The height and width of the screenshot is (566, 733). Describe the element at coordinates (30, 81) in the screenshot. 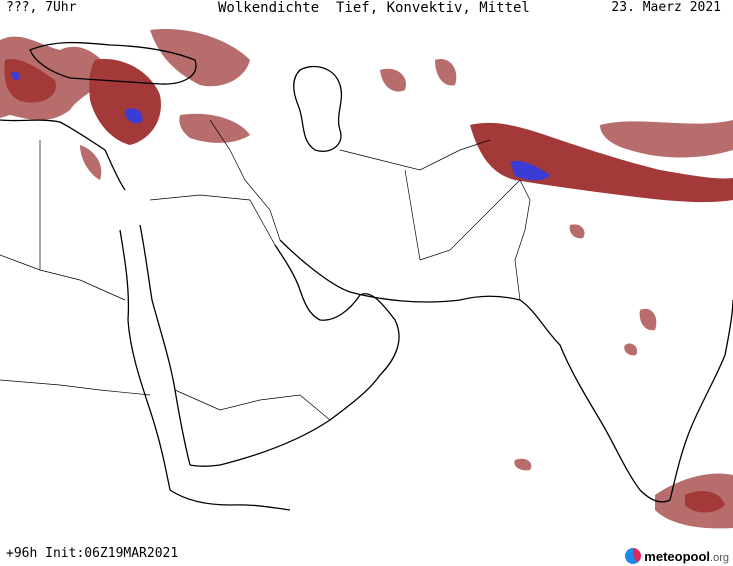

I see `cloud-area-anatolia` at that location.